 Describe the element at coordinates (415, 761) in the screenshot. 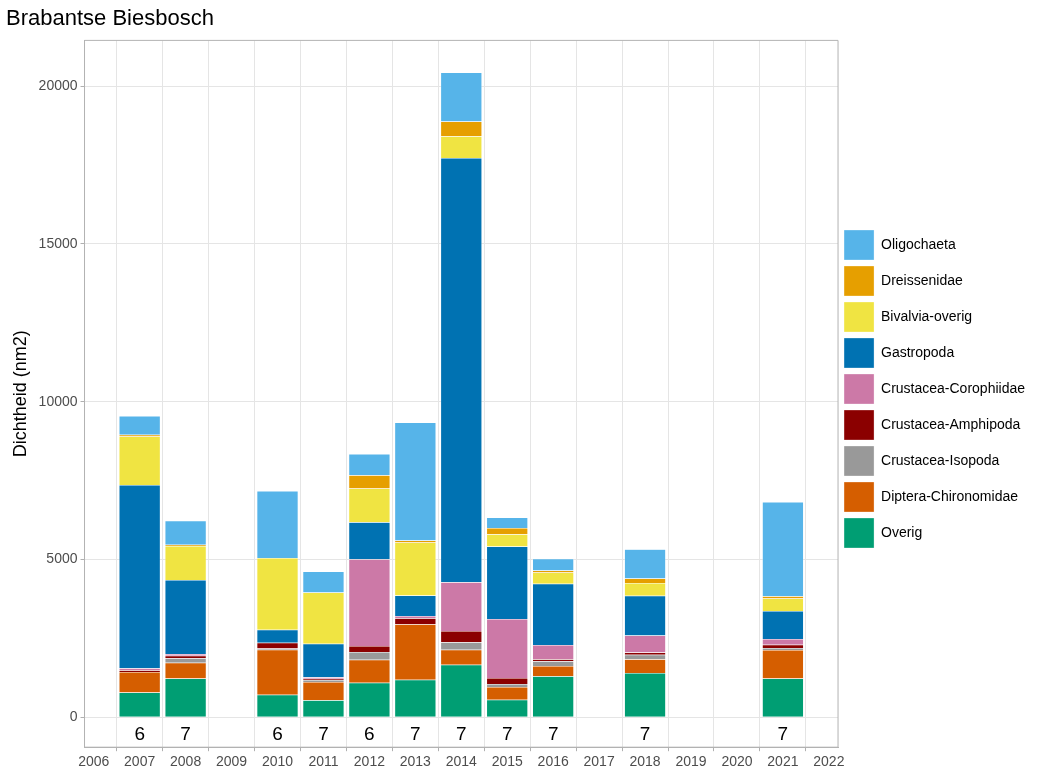

I see `x-tick-label: 2013` at that location.